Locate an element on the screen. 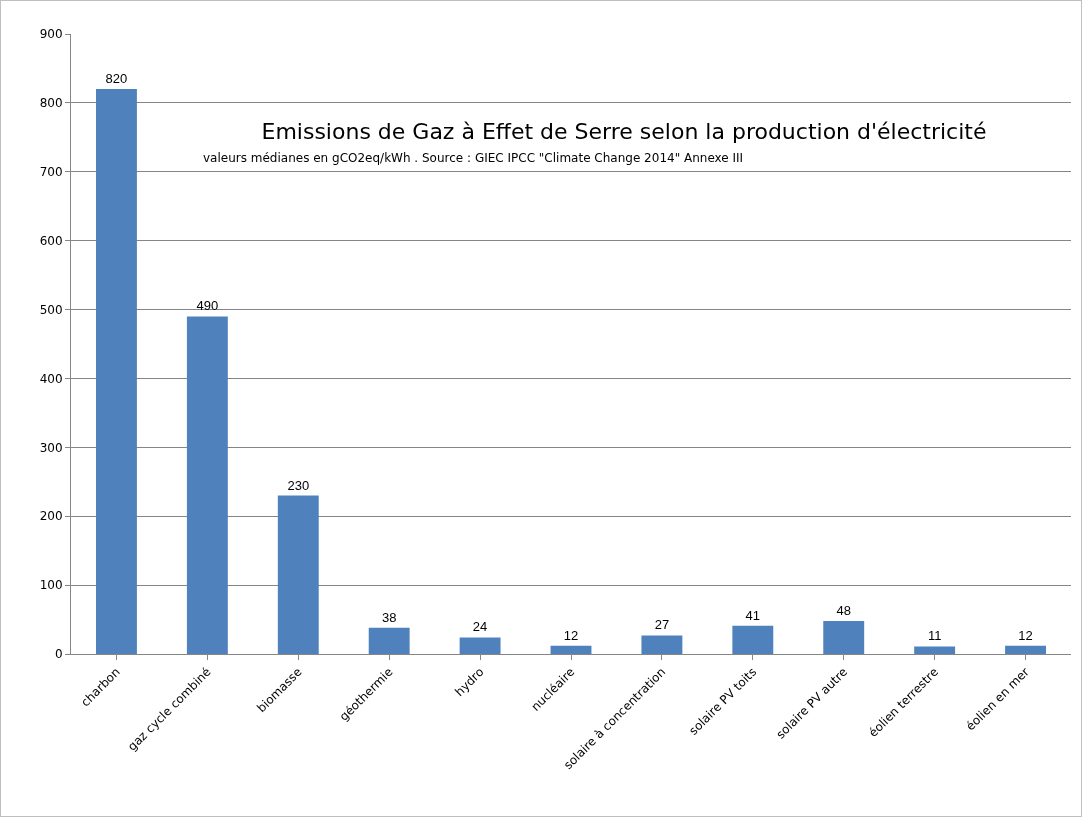  y-tick-label: 100 is located at coordinates (51, 585).